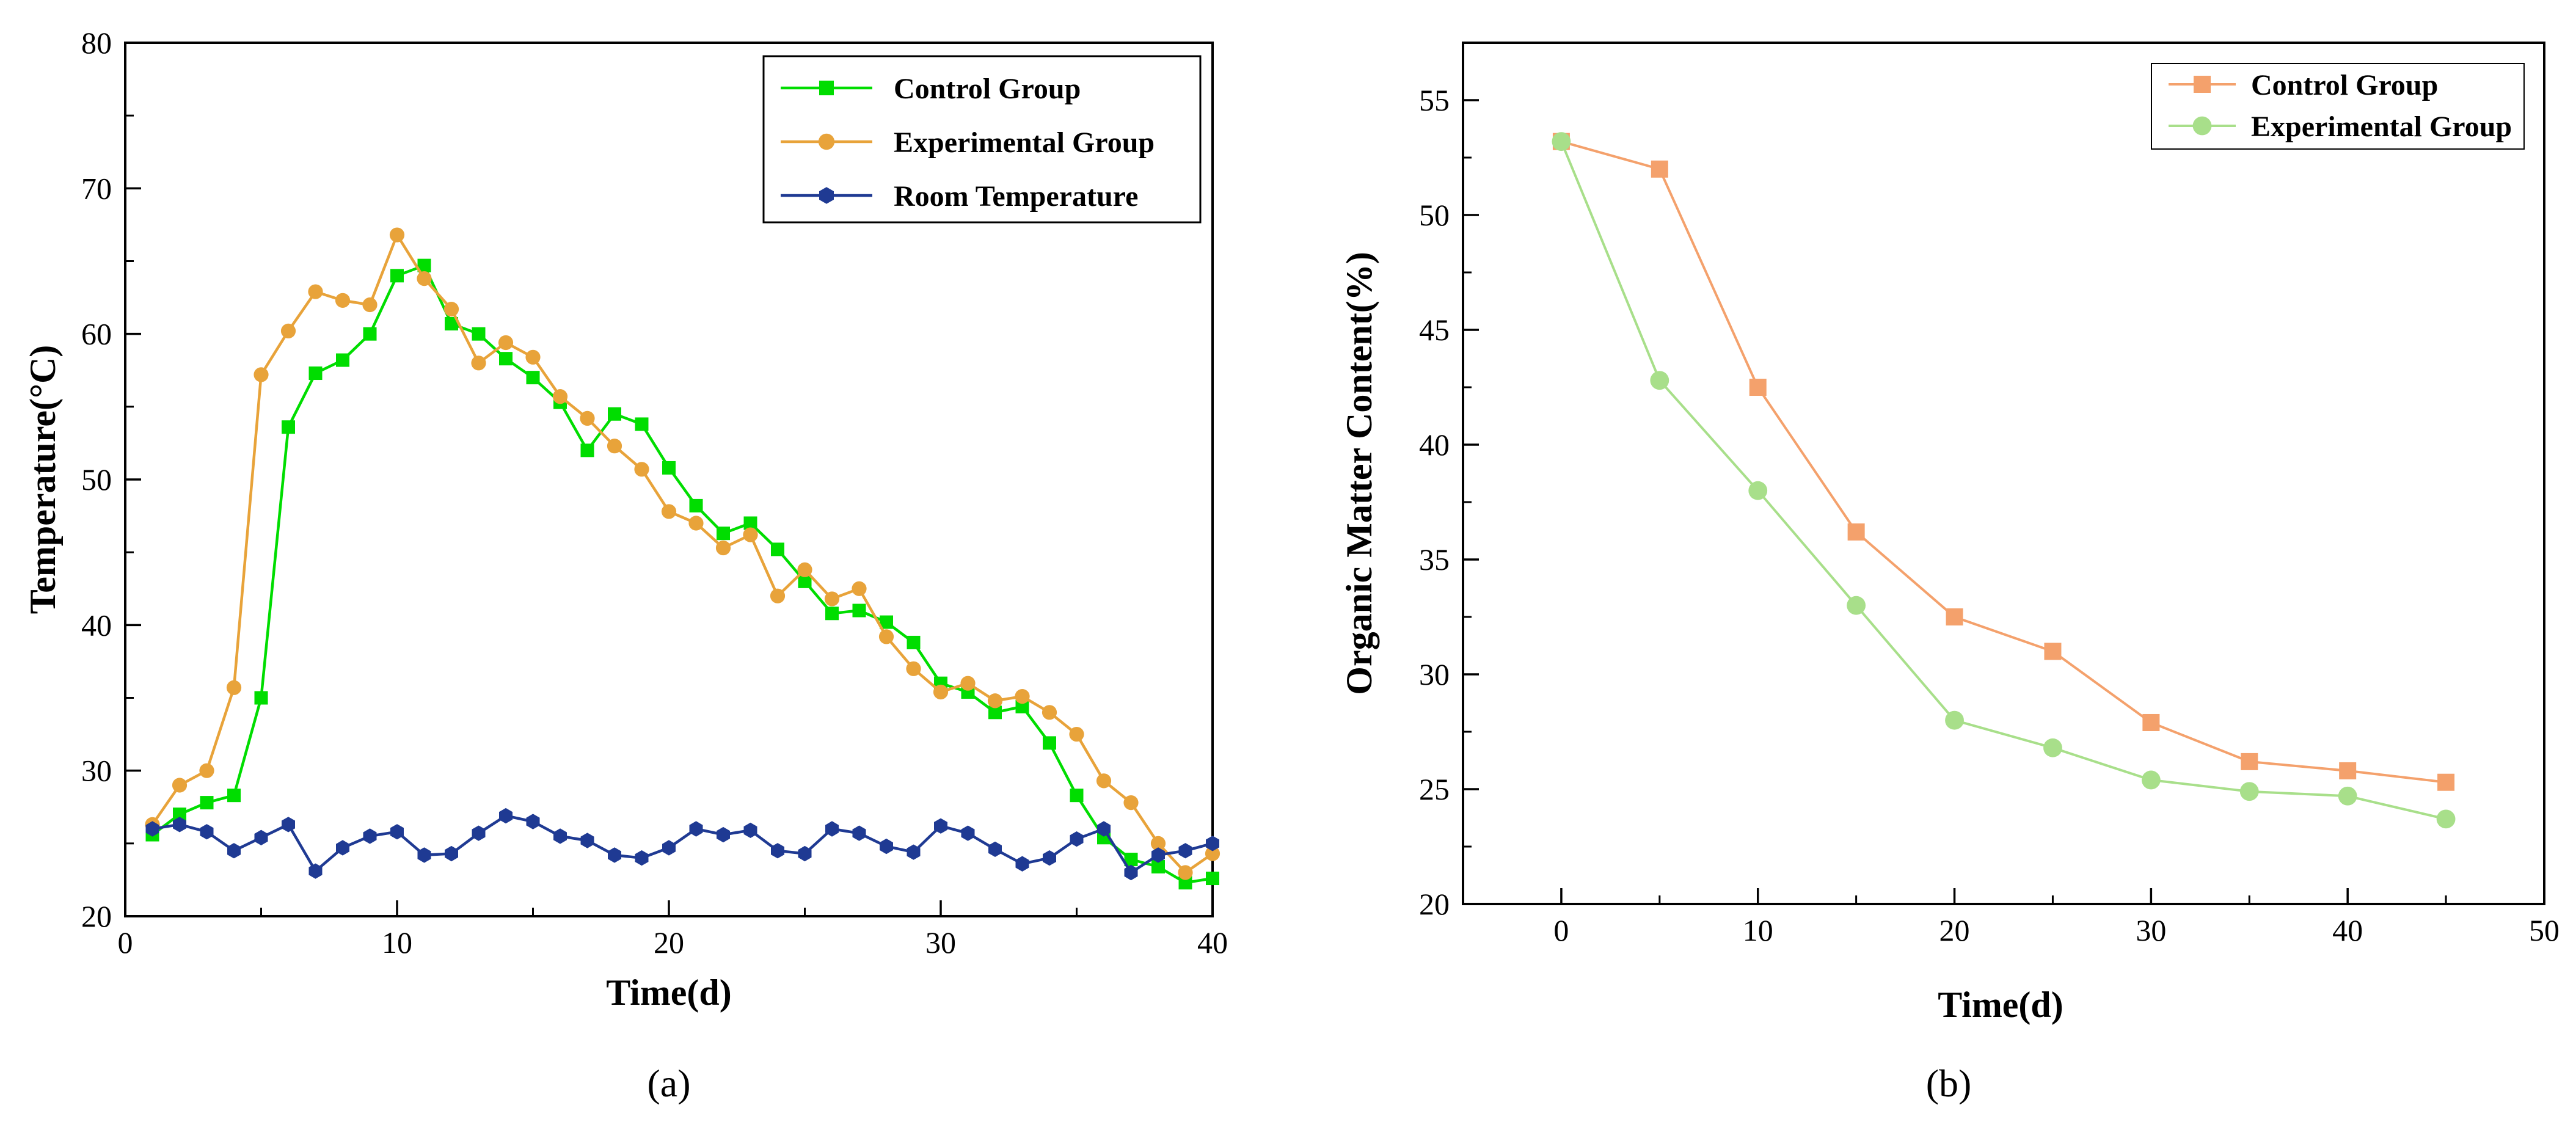 This screenshot has height=1130, width=2576. Describe the element at coordinates (1434, 559) in the screenshot. I see `panel-b-y-tick-label: 35` at that location.